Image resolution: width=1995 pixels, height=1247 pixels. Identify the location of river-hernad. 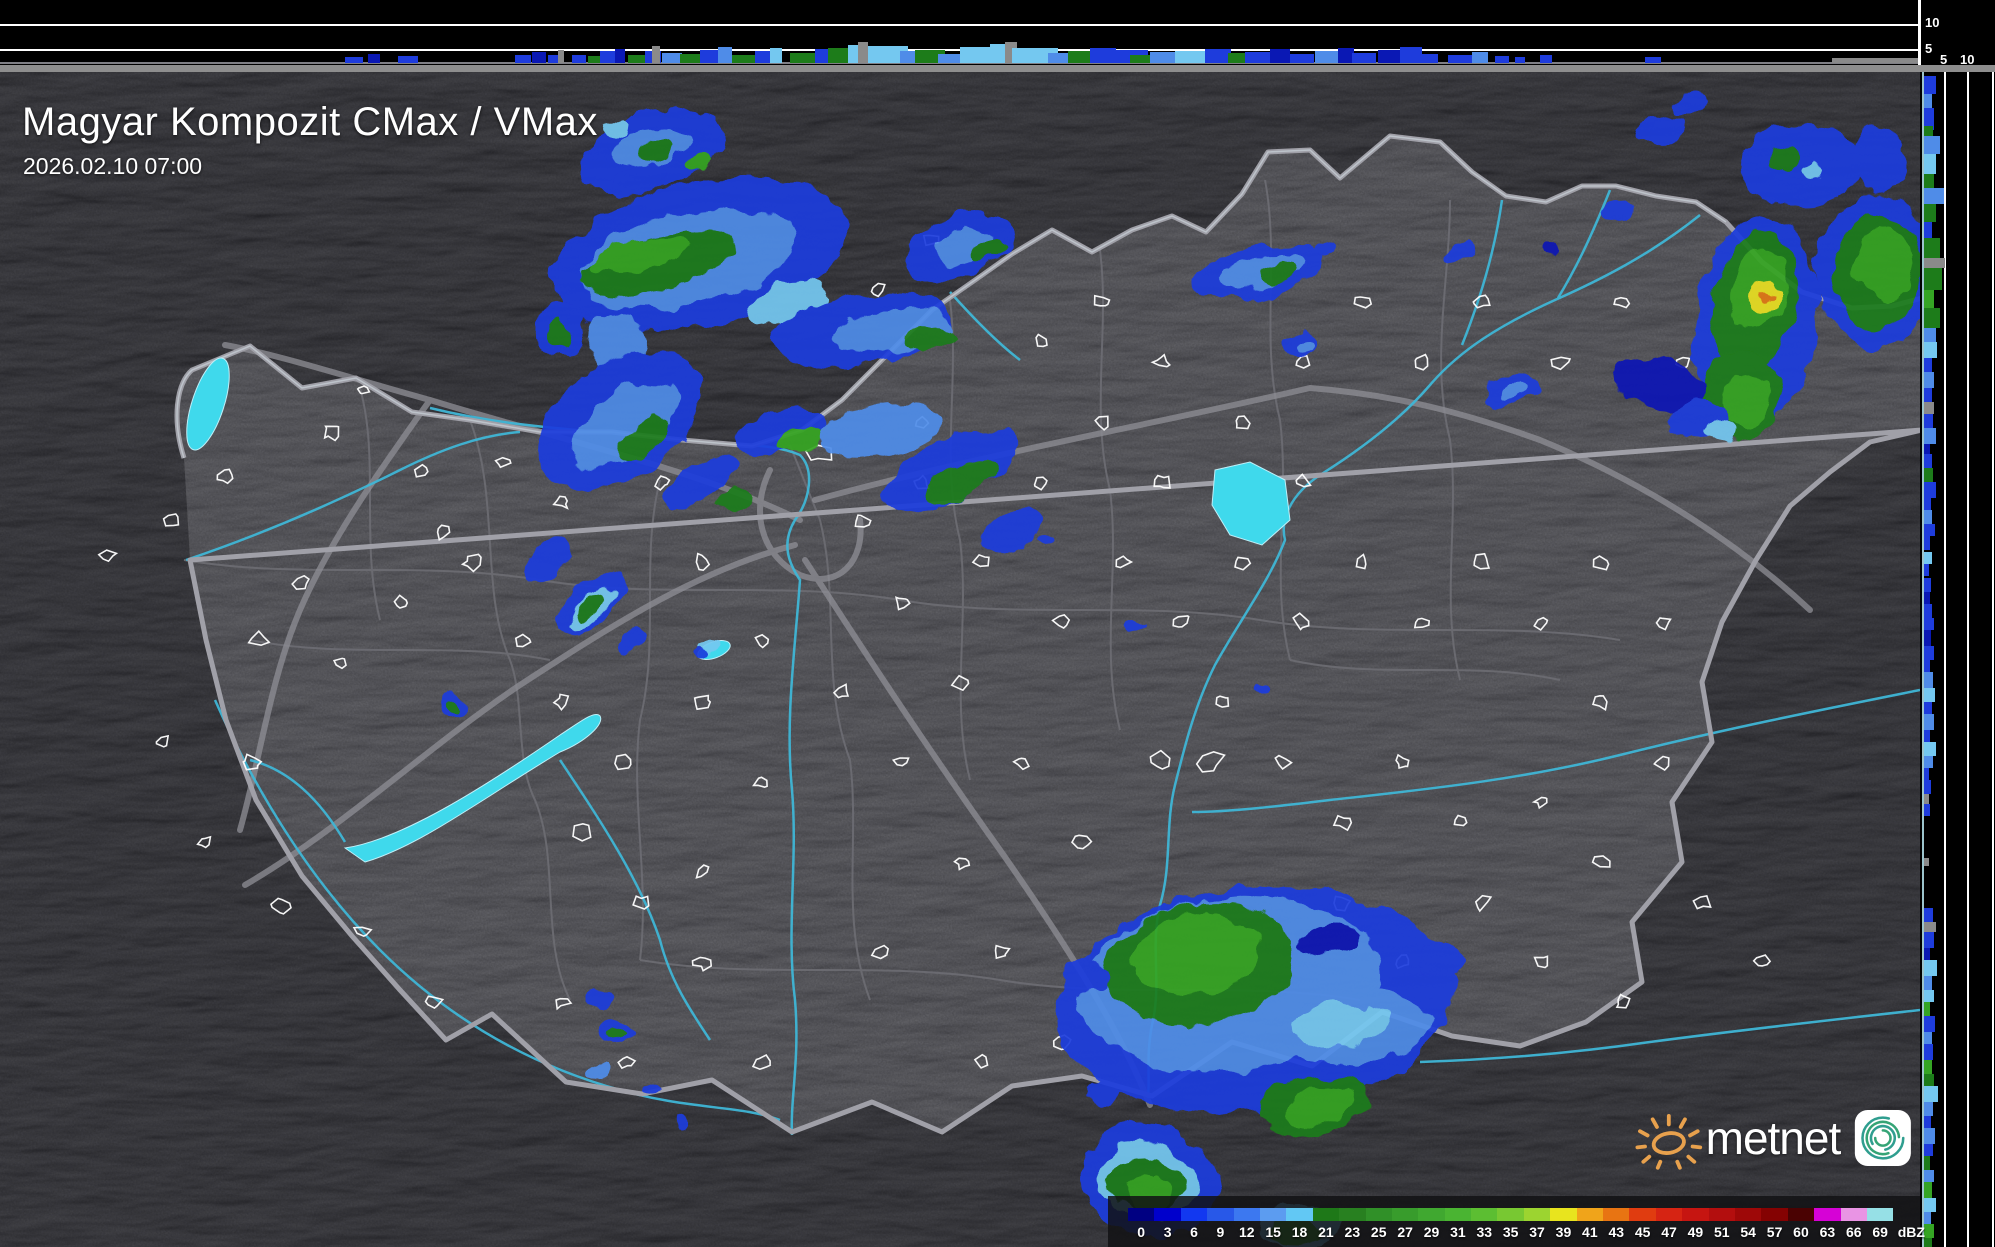
(1482, 272).